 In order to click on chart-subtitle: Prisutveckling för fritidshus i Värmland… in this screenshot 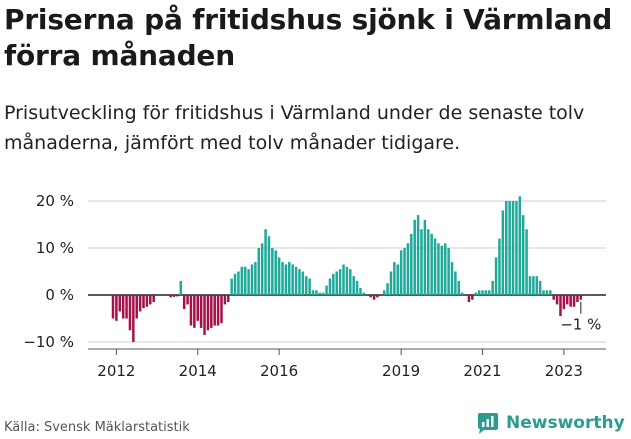, I will do `click(294, 128)`.